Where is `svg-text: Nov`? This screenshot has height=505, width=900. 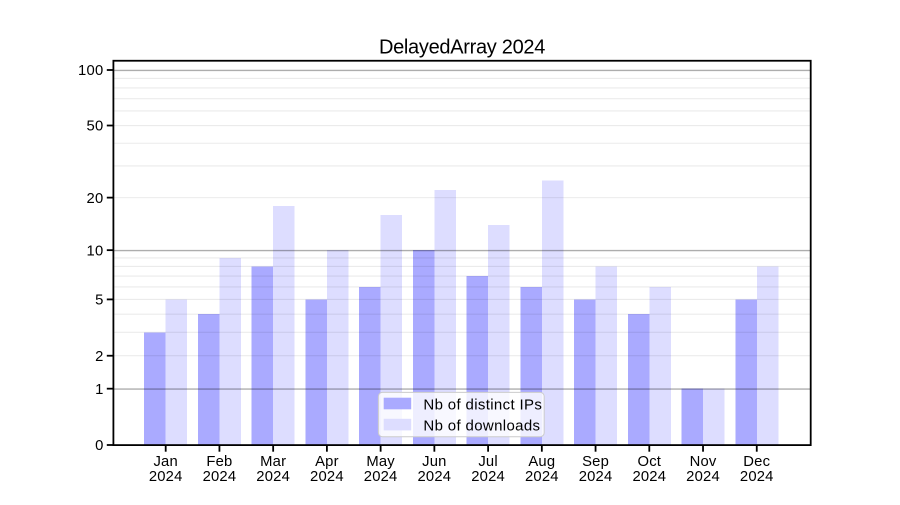
svg-text: Nov is located at coordinates (703, 462).